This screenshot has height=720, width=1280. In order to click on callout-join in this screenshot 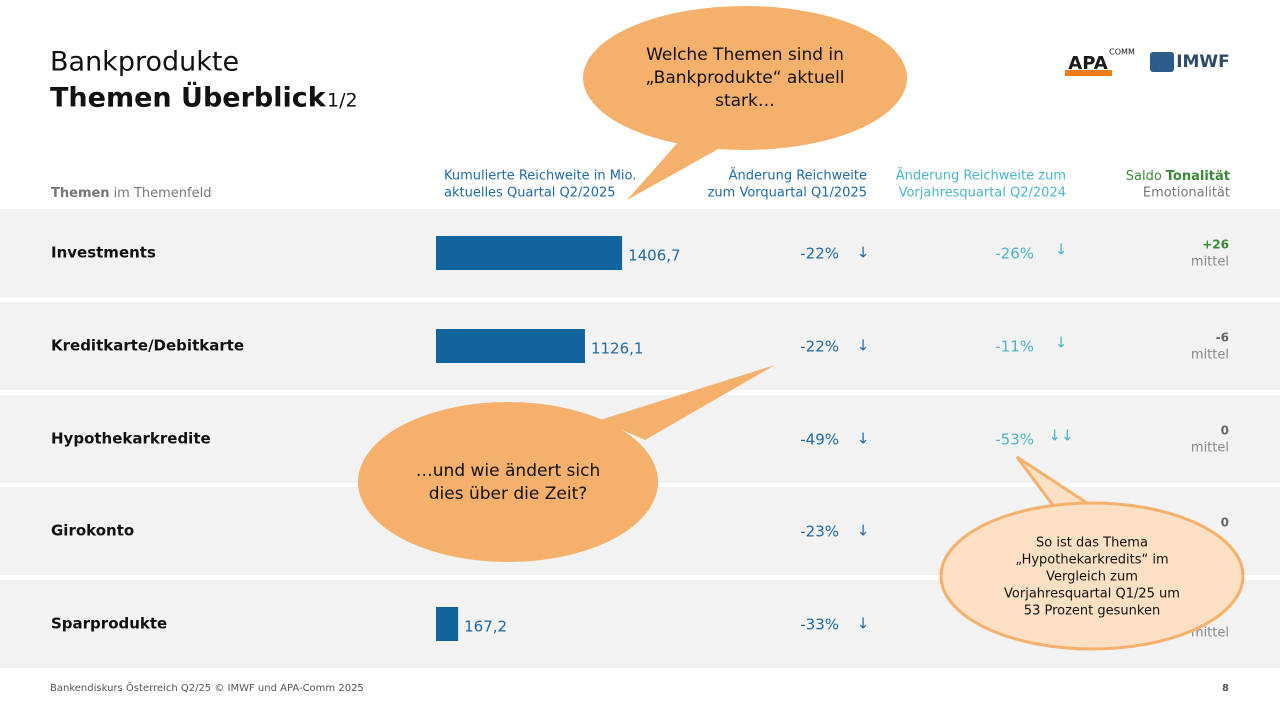, I will do `click(1073, 540)`.